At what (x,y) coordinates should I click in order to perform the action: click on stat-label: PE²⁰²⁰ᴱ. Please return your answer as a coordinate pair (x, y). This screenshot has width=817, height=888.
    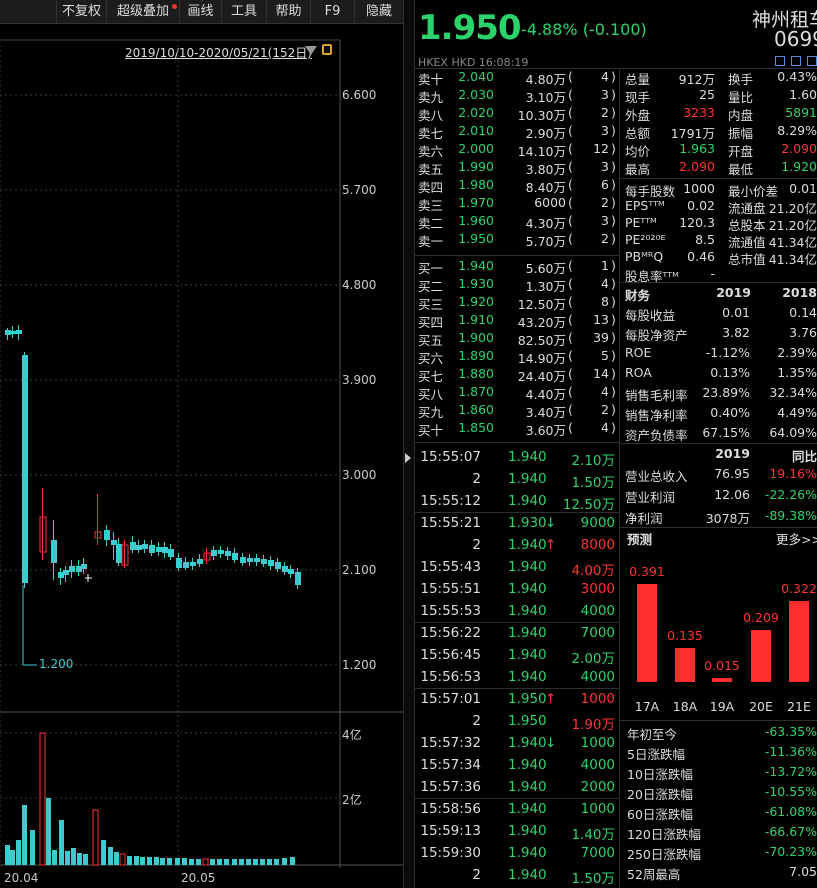
    Looking at the image, I should click on (645, 239).